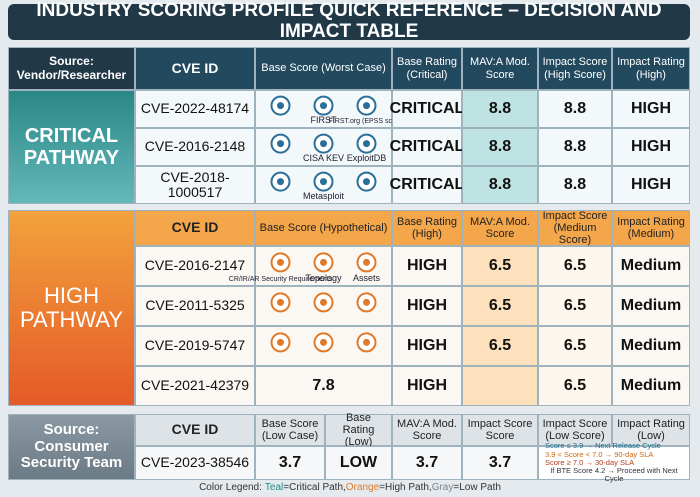 The width and height of the screenshot is (700, 497). What do you see at coordinates (323, 228) in the screenshot?
I see `column-header: Base Score (Hypothetical)` at bounding box center [323, 228].